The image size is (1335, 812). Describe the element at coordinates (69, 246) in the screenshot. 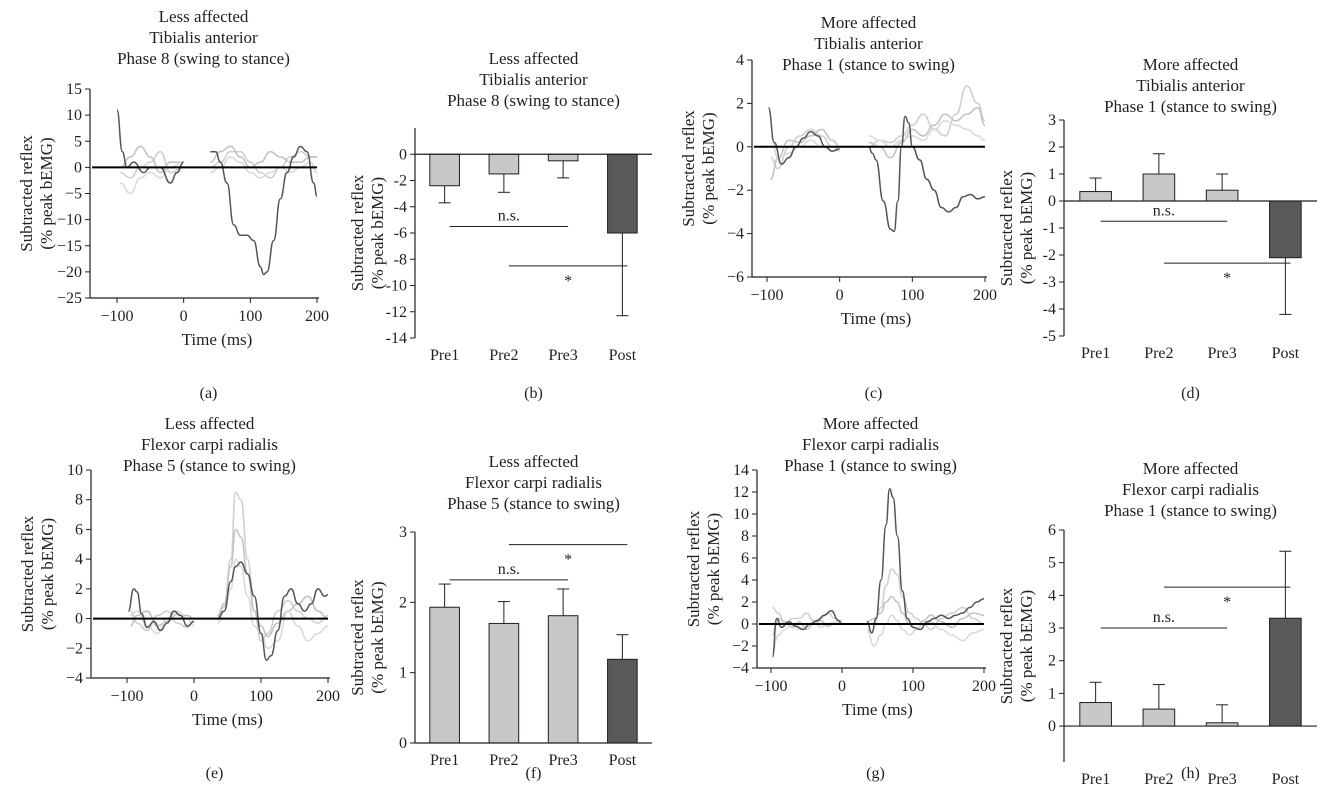

I see `y-tick-label: −15` at that location.